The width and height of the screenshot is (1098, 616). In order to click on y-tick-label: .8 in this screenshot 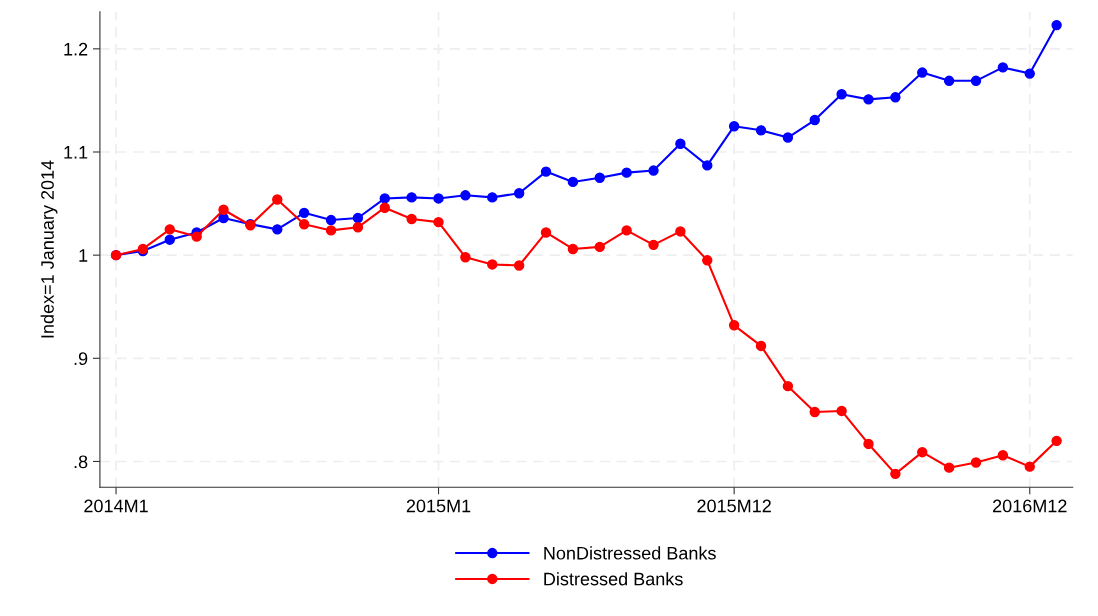, I will do `click(81, 462)`.